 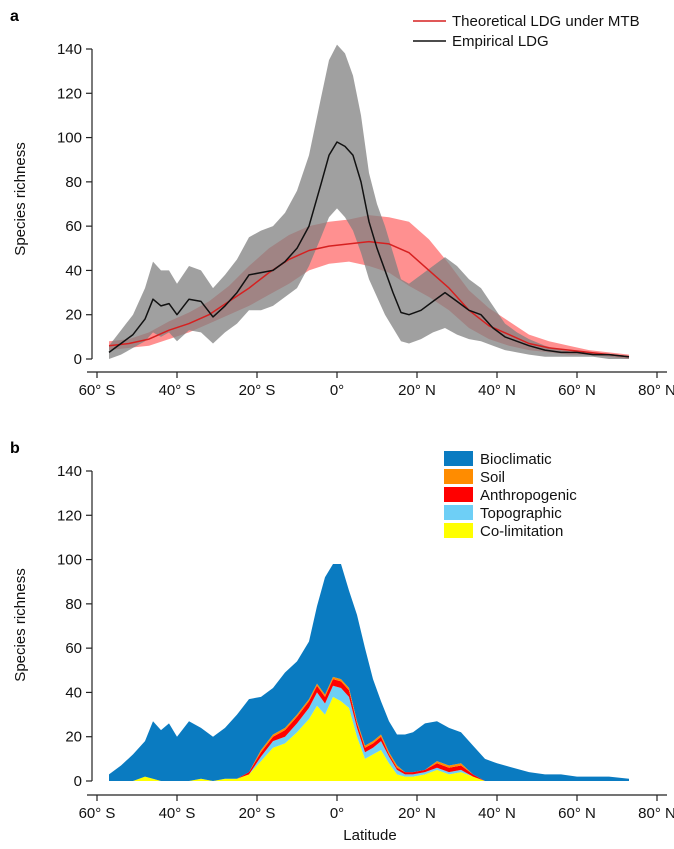 I want to click on panel-a-y-ticks: 0 20 40 60 80 100 120 140, so click(x=74, y=204).